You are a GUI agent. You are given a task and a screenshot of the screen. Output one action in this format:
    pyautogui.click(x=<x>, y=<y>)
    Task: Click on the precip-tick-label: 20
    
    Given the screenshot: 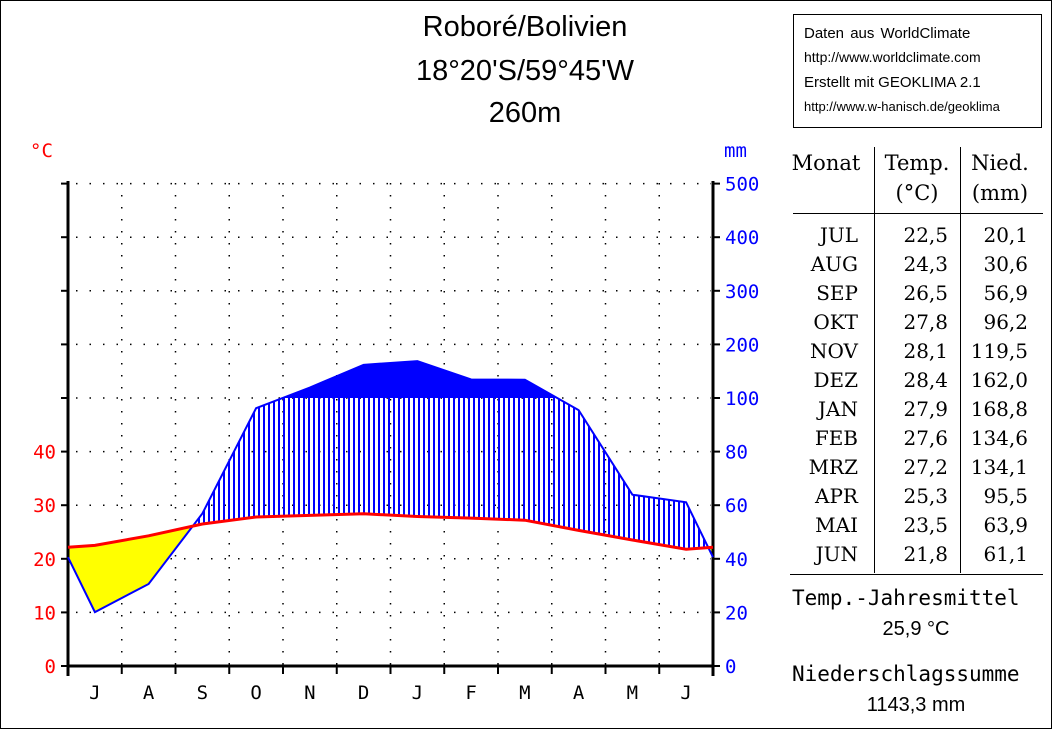 What is the action you would take?
    pyautogui.click(x=736, y=613)
    